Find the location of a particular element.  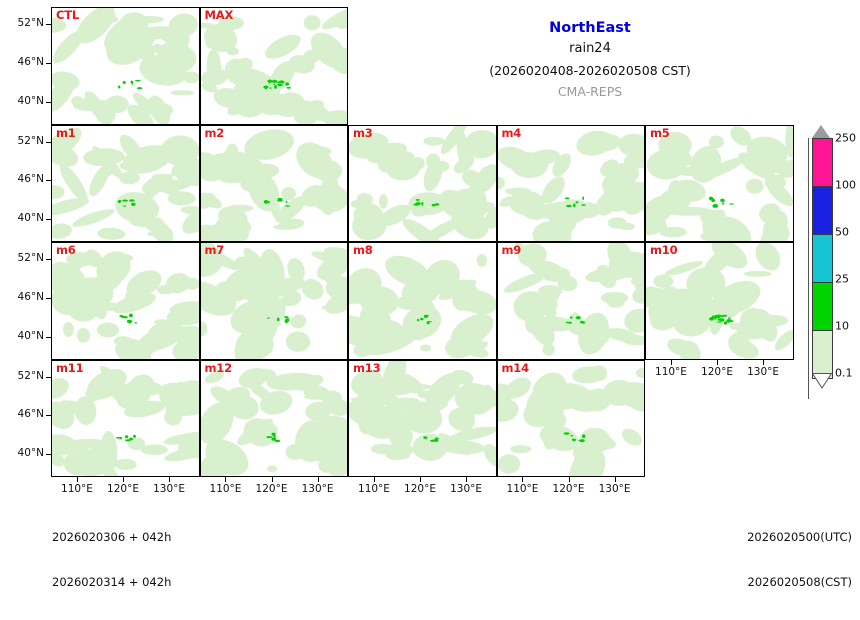

colorbar-bands is located at coordinates (822, 258).